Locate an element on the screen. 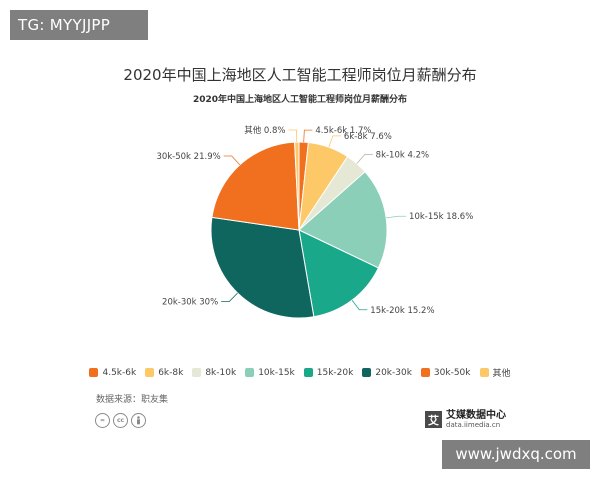  chart-title: 2020年中国上海地区人工智能工程师岗位月薪酬分布 is located at coordinates (300, 100).